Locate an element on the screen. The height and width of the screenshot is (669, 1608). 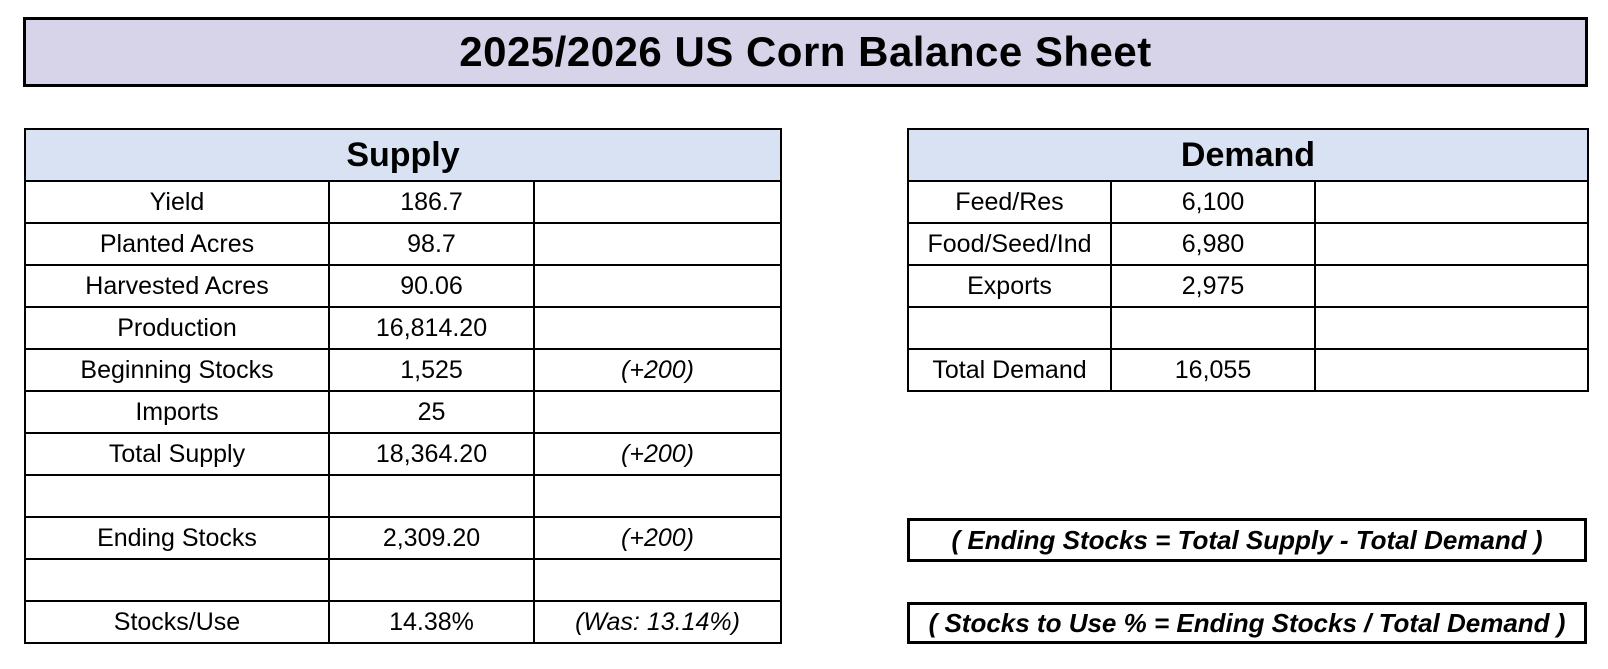
row-value: 2,975 is located at coordinates (1213, 286).